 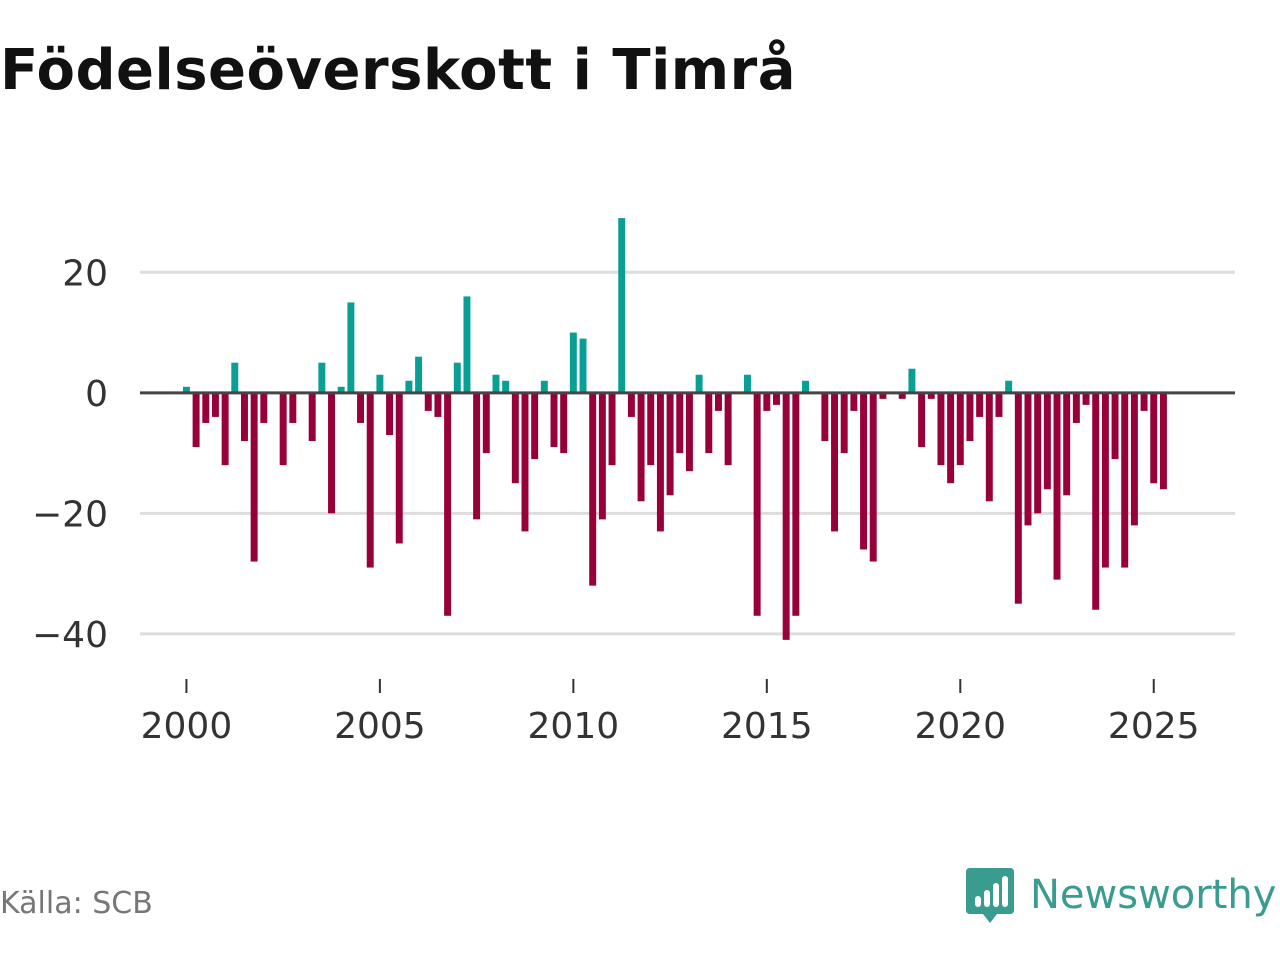 I want to click on newsworthy-logo: Newsworthy, so click(x=1120, y=895).